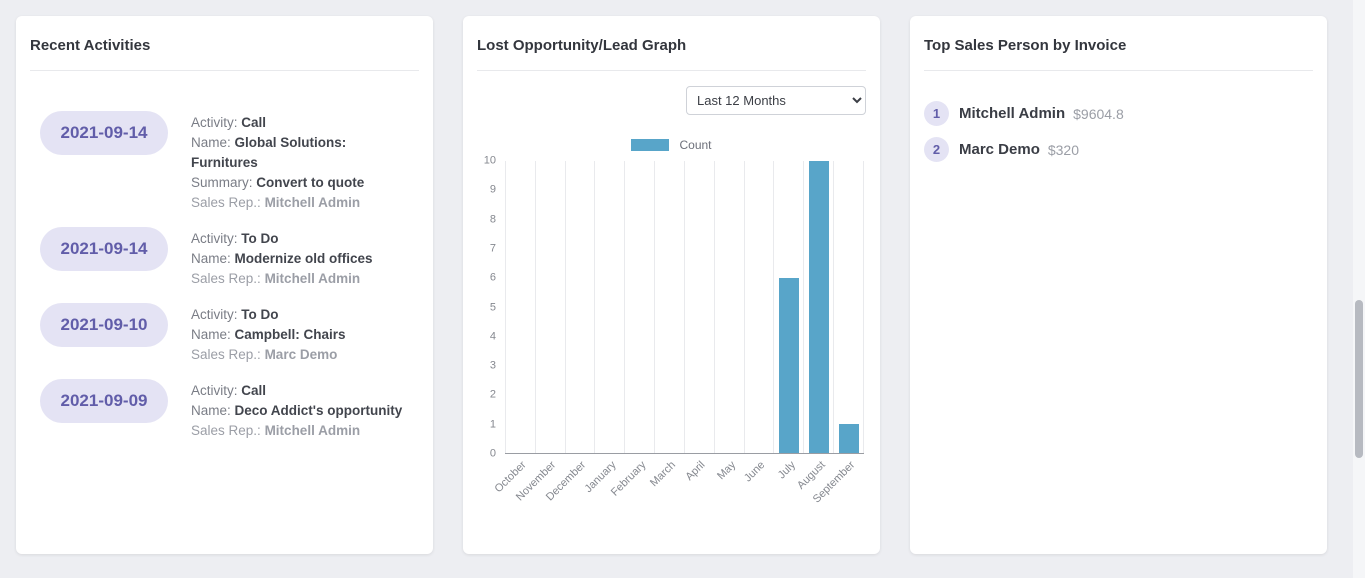 This screenshot has height=578, width=1365. Describe the element at coordinates (492, 336) in the screenshot. I see `y-axis-tick: 4` at that location.